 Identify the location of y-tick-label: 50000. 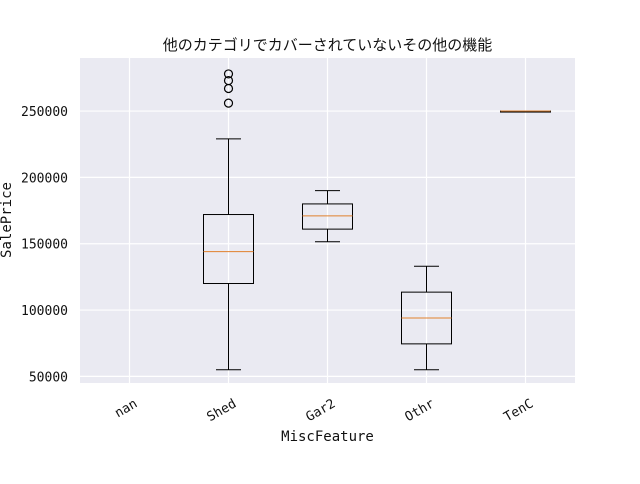
(48, 377).